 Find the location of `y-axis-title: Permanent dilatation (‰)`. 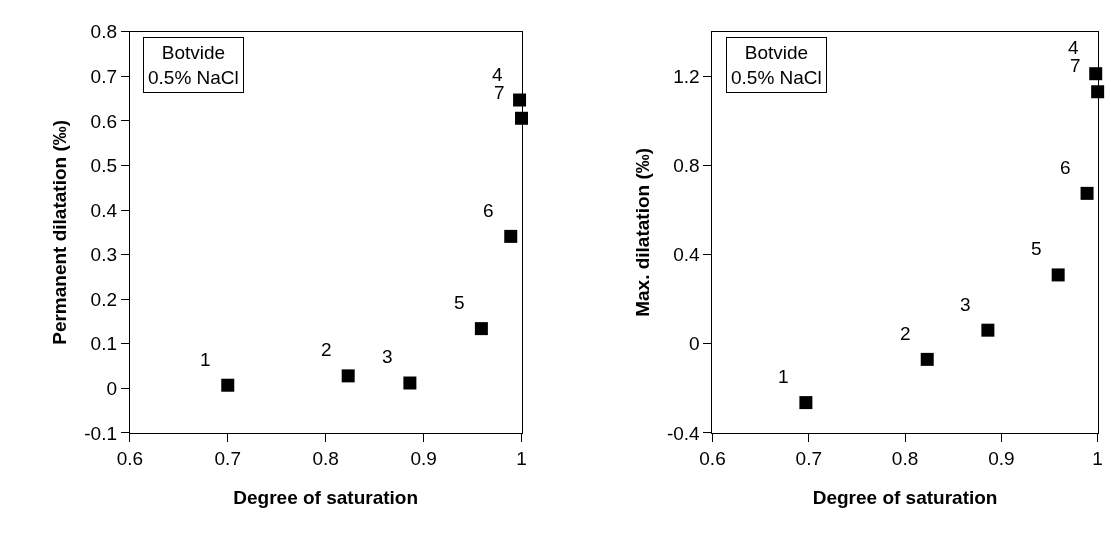

y-axis-title: Permanent dilatation (‰) is located at coordinates (60, 232).